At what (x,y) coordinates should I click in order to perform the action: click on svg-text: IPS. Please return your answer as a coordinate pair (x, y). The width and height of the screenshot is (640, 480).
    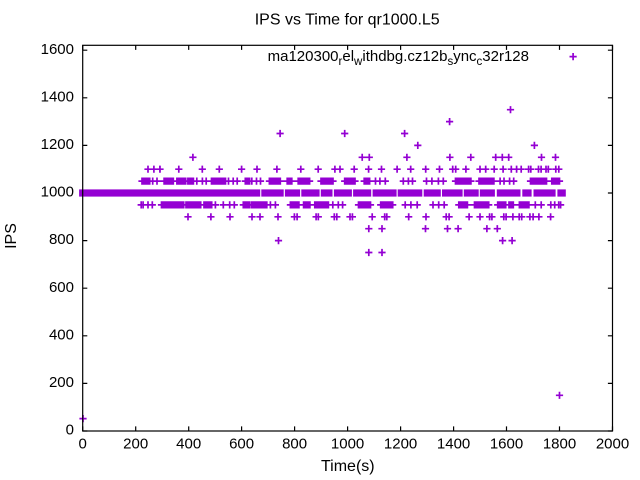
    Looking at the image, I should click on (11, 236).